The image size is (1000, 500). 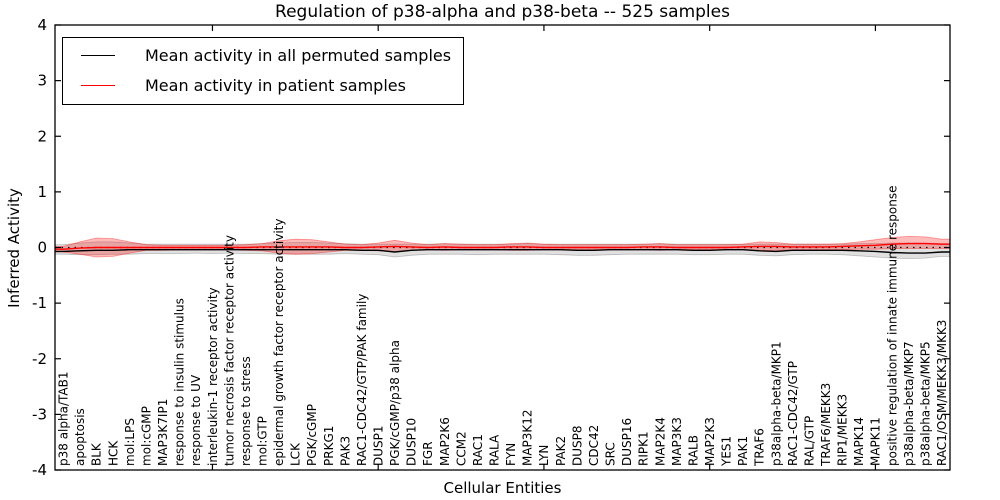 What do you see at coordinates (461, 448) in the screenshot?
I see `x-entity-label: CCM2` at bounding box center [461, 448].